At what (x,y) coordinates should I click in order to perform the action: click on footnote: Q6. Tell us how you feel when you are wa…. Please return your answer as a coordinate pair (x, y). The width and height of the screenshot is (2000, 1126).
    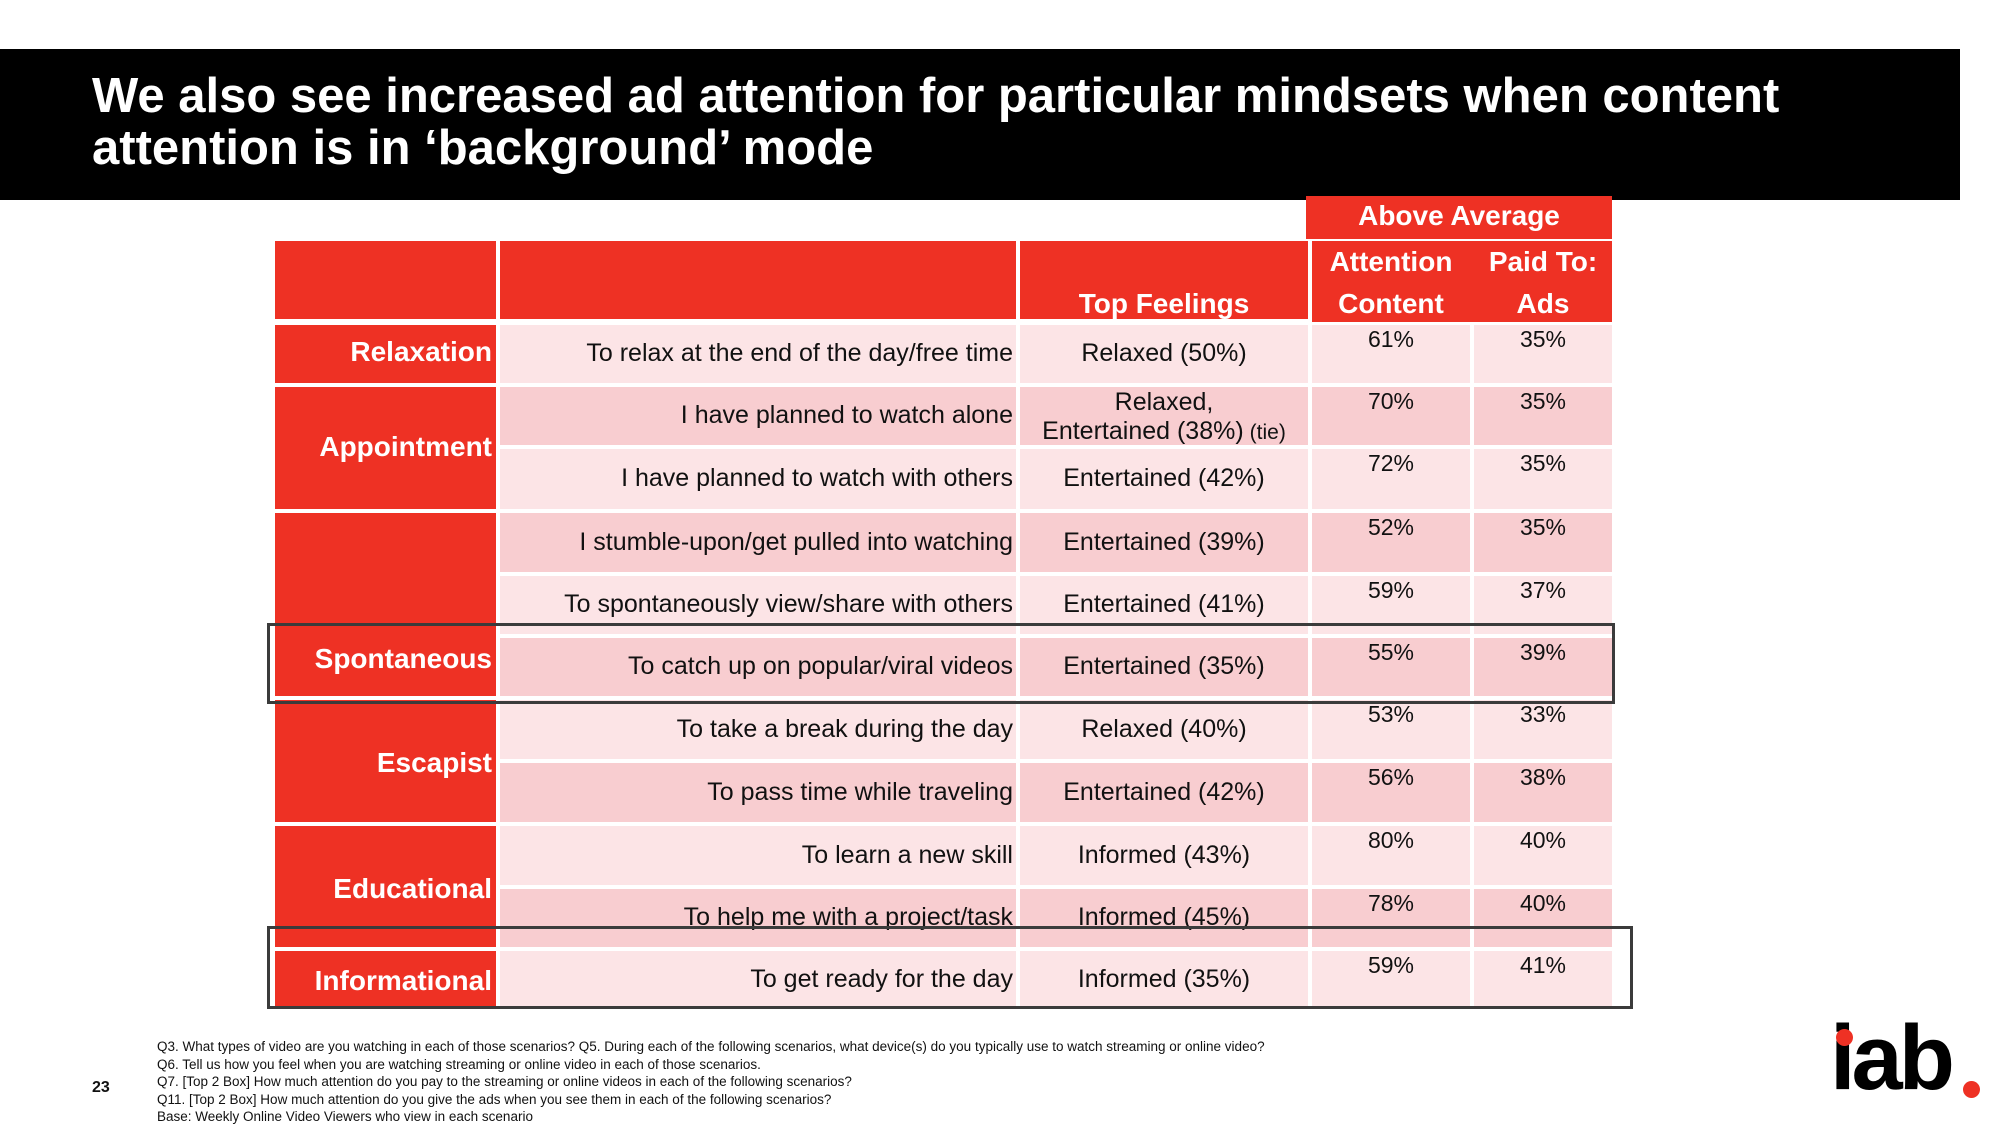
    Looking at the image, I should click on (459, 1064).